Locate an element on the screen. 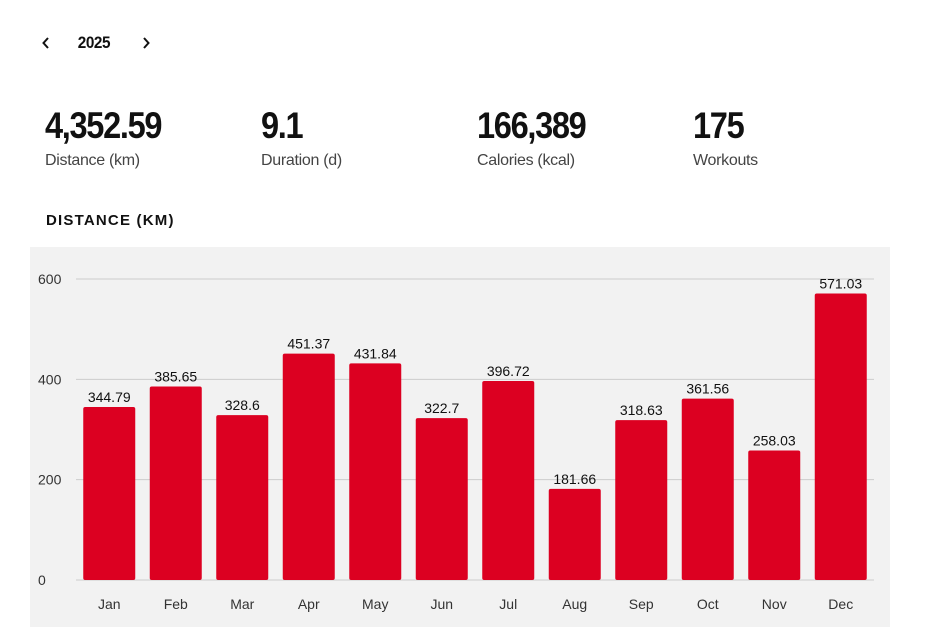 The image size is (941, 644). bar-jul is located at coordinates (508, 480).